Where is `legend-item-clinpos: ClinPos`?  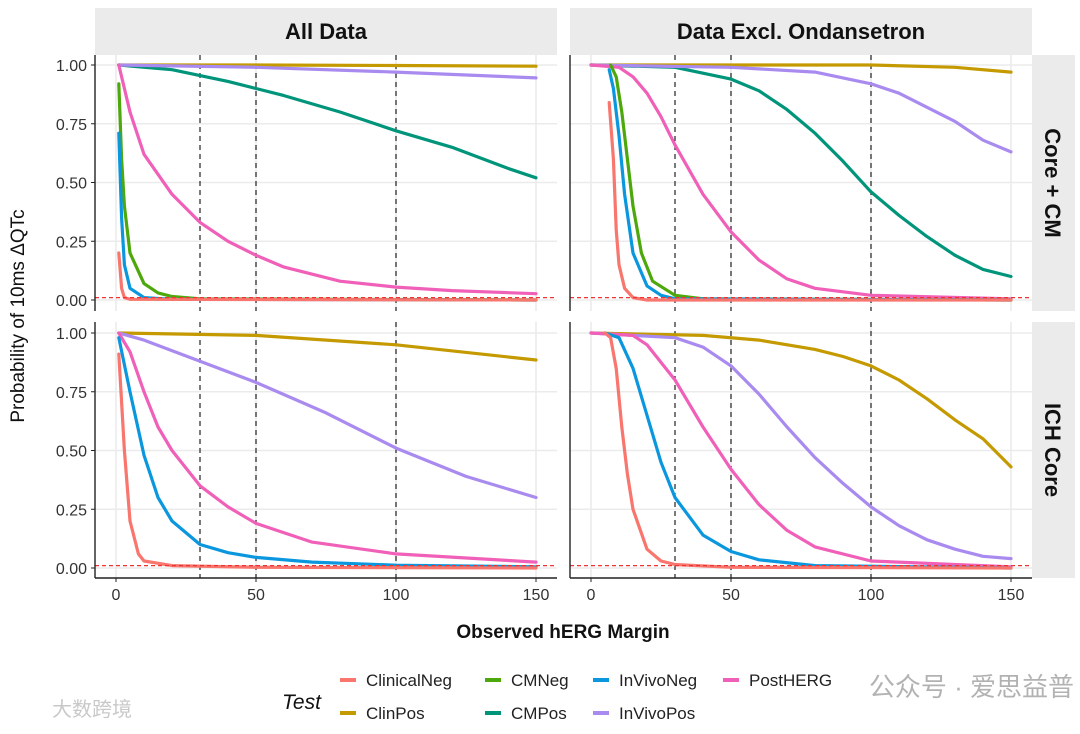
legend-item-clinpos: ClinPos is located at coordinates (382, 713).